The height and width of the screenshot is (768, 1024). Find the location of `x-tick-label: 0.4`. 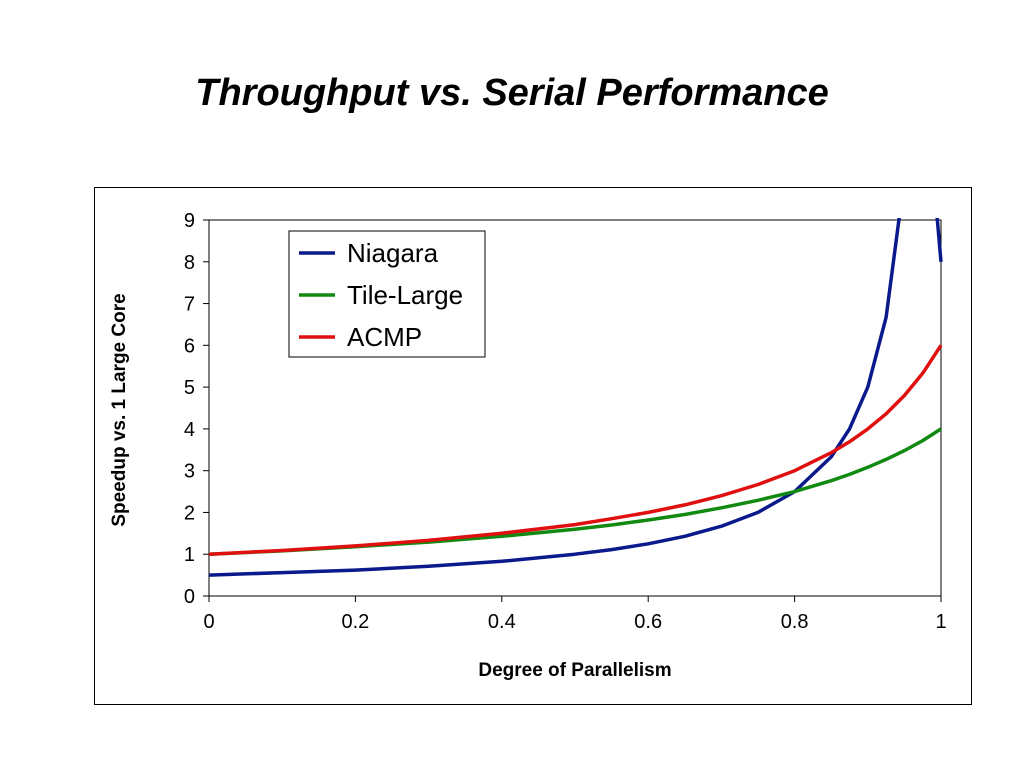

x-tick-label: 0.4 is located at coordinates (502, 622).